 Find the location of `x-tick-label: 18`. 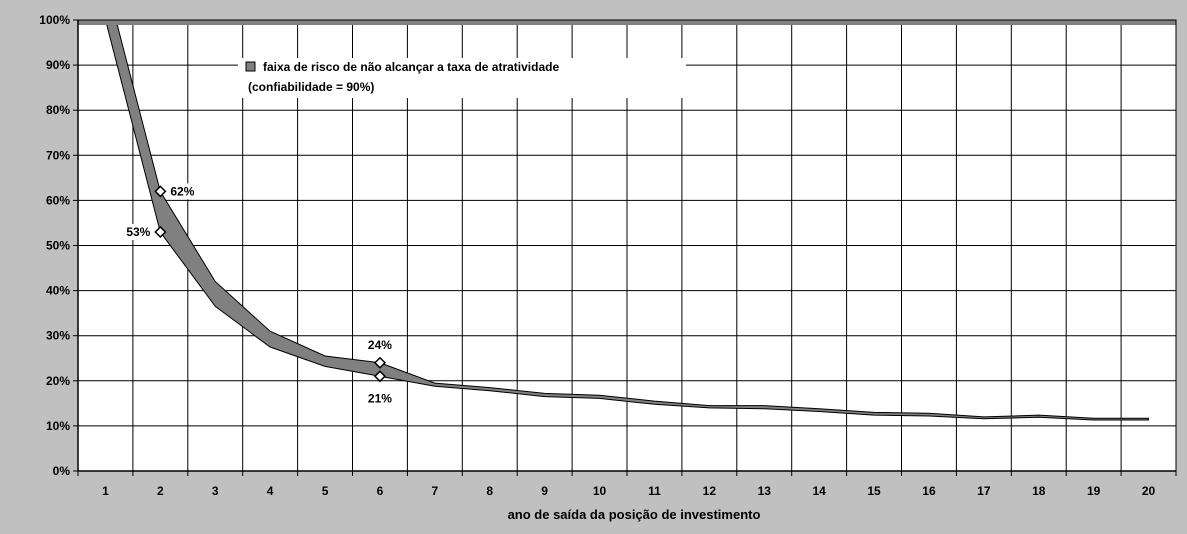

x-tick-label: 18 is located at coordinates (1039, 491).